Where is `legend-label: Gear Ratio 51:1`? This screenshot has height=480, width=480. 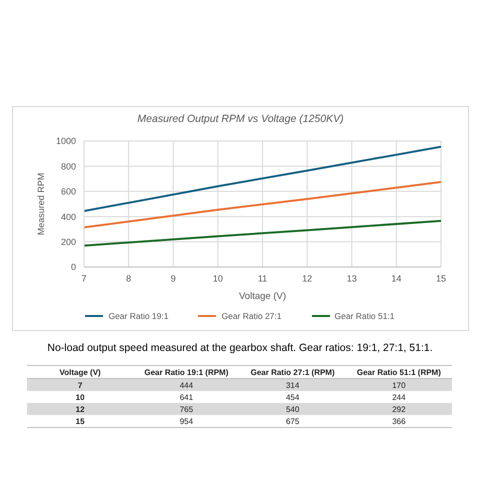
legend-label: Gear Ratio 51:1 is located at coordinates (364, 316).